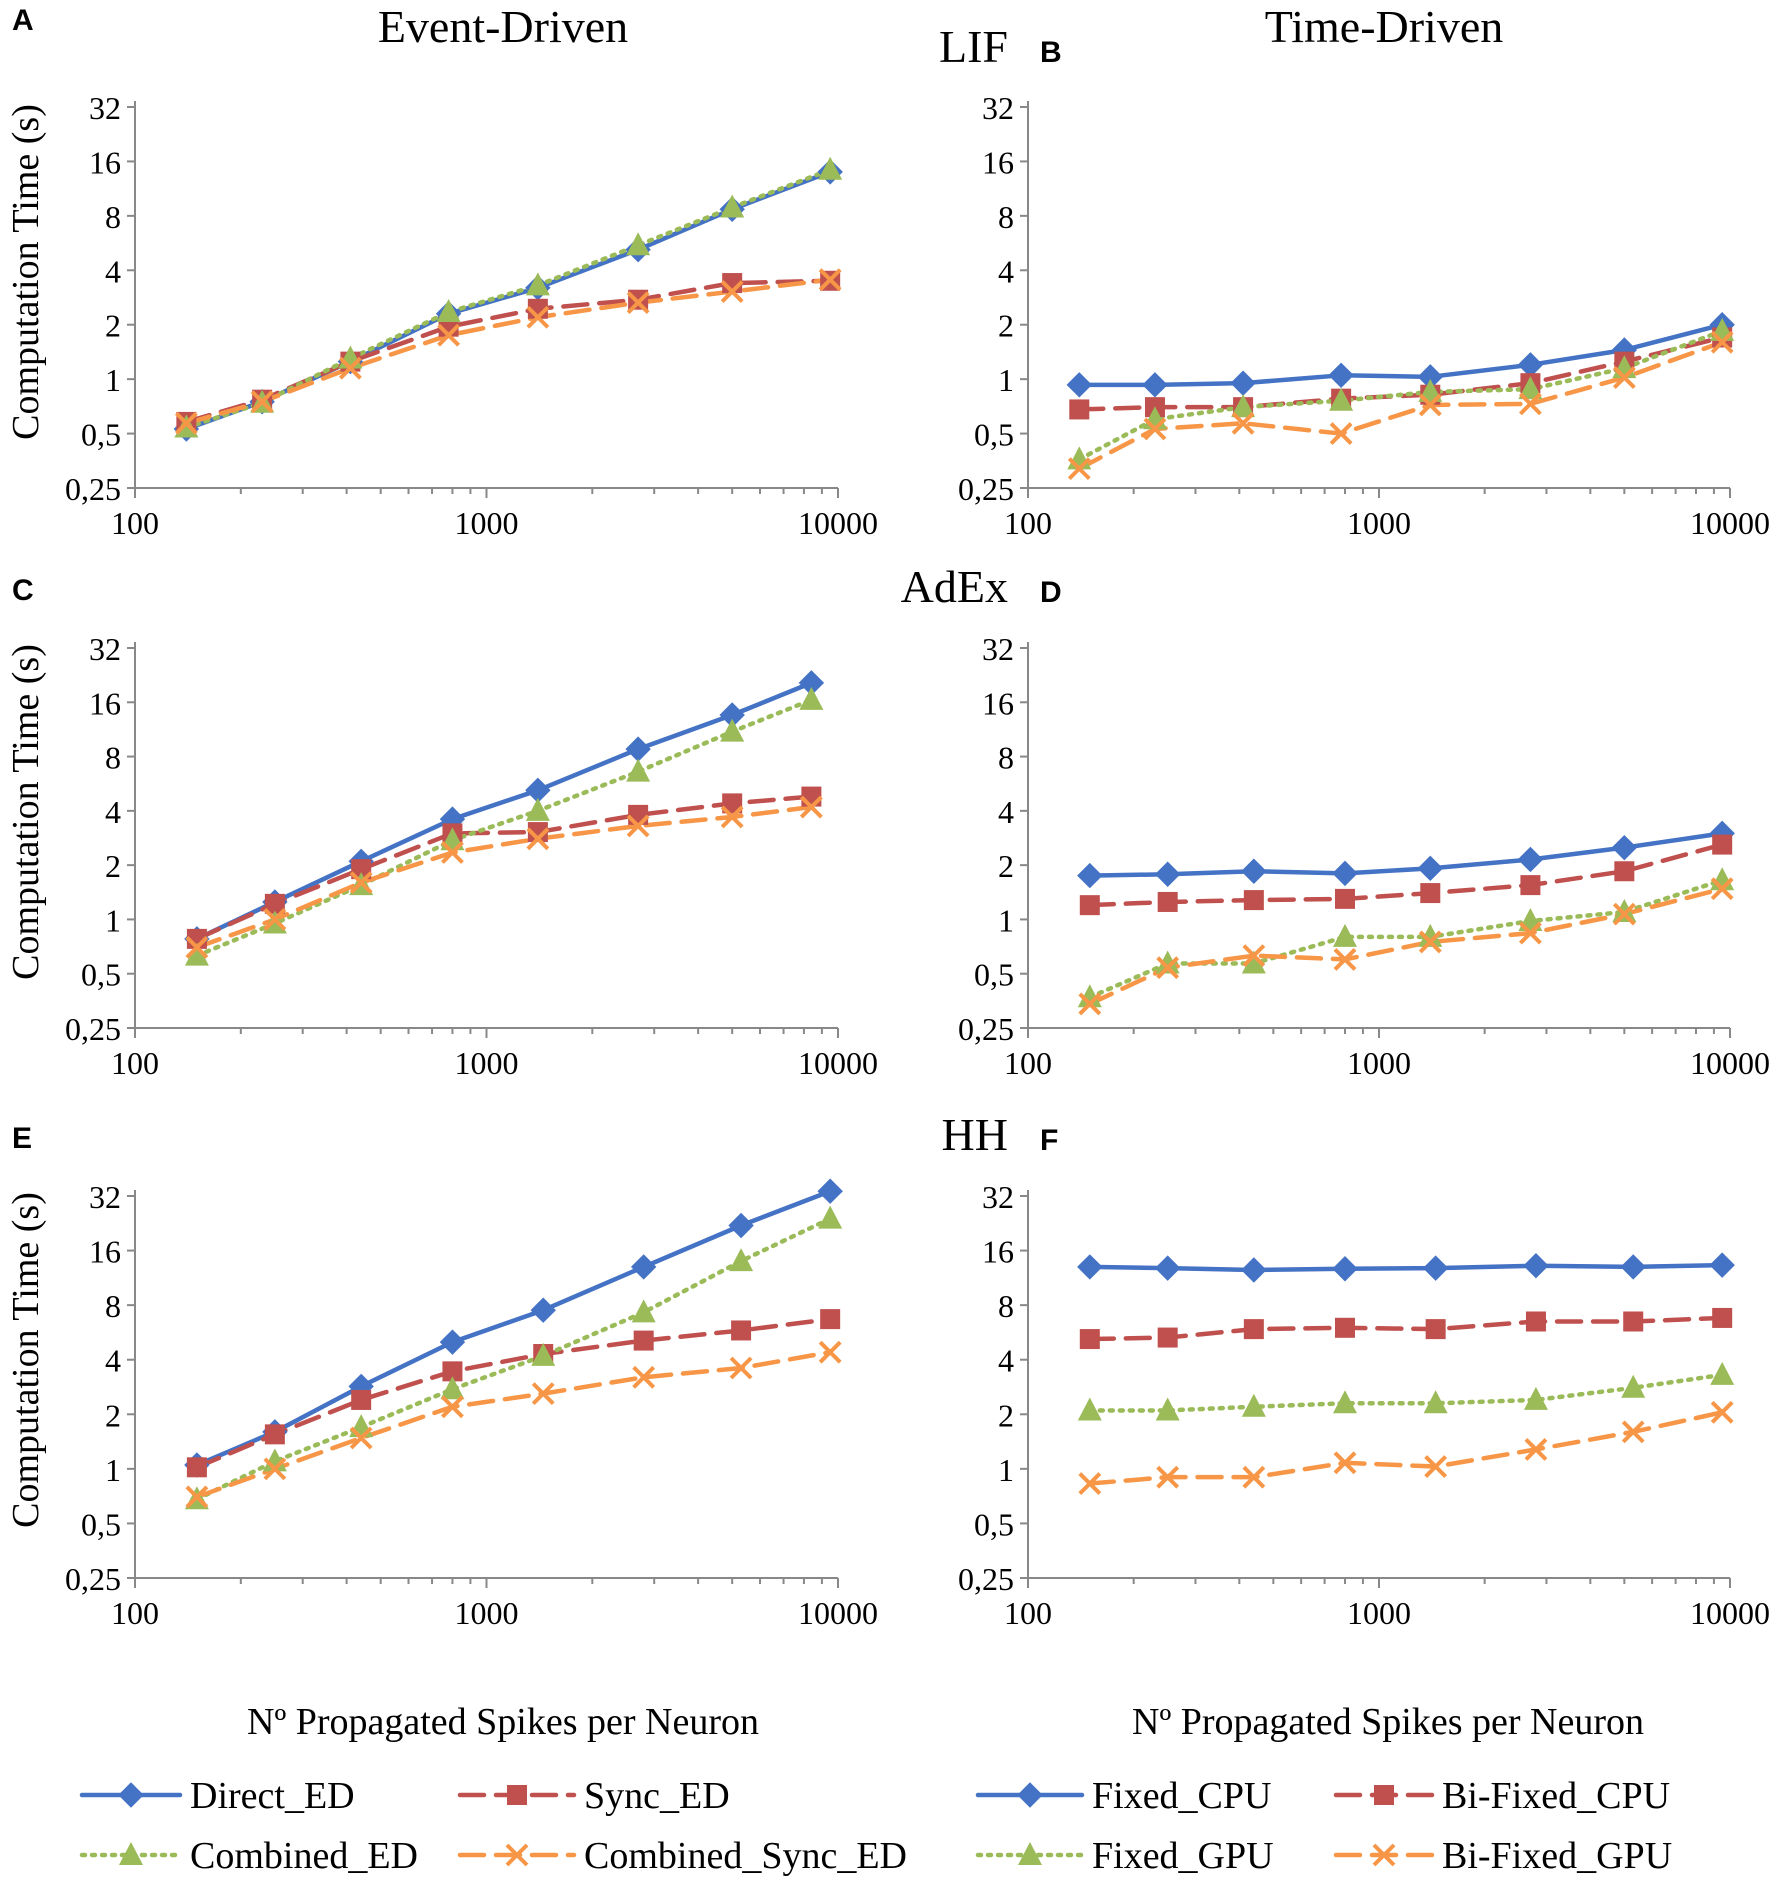 This screenshot has height=1879, width=1772. What do you see at coordinates (1730, 1063) in the screenshot?
I see `x-tick-label-d: 10000` at bounding box center [1730, 1063].